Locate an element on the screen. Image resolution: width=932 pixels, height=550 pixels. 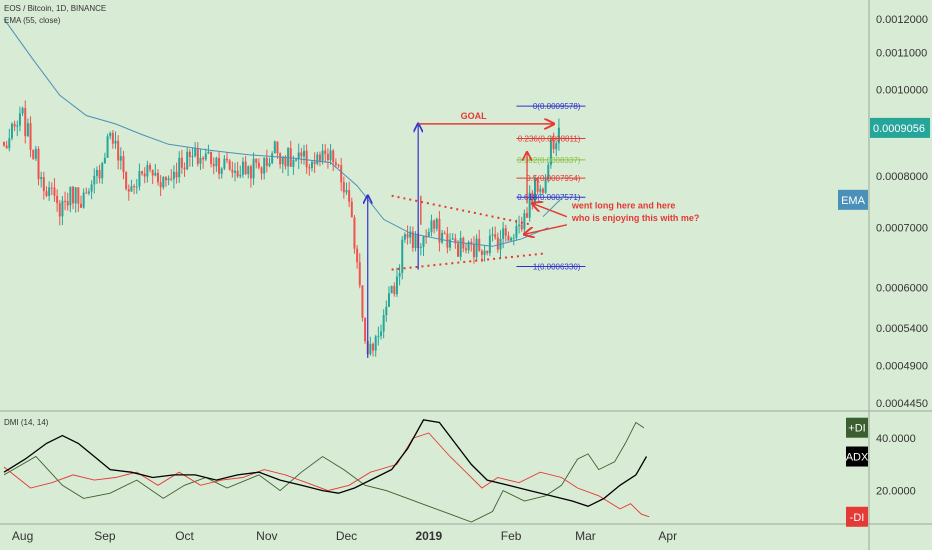
y-tick-label: 0.0005400 is located at coordinates (902, 329).